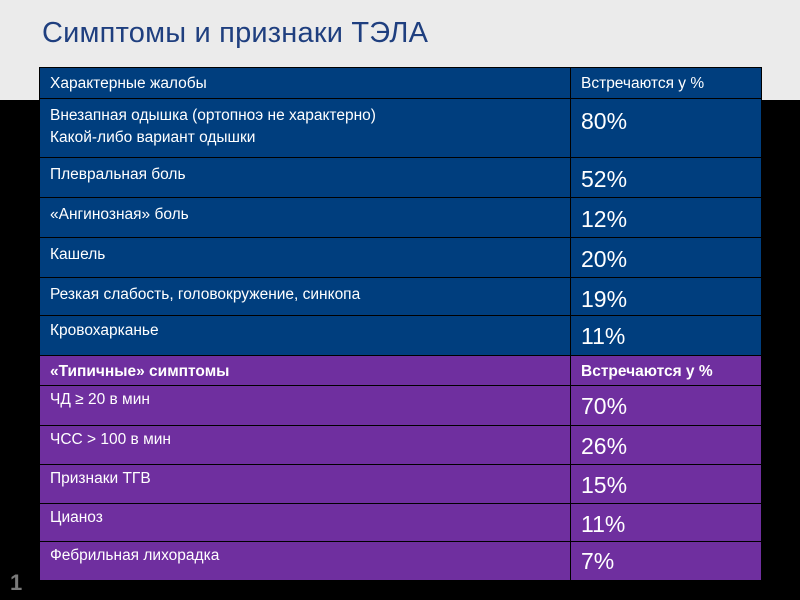 This screenshot has height=600, width=800. I want to click on symptom-name: Признаки ТГВ, so click(305, 484).